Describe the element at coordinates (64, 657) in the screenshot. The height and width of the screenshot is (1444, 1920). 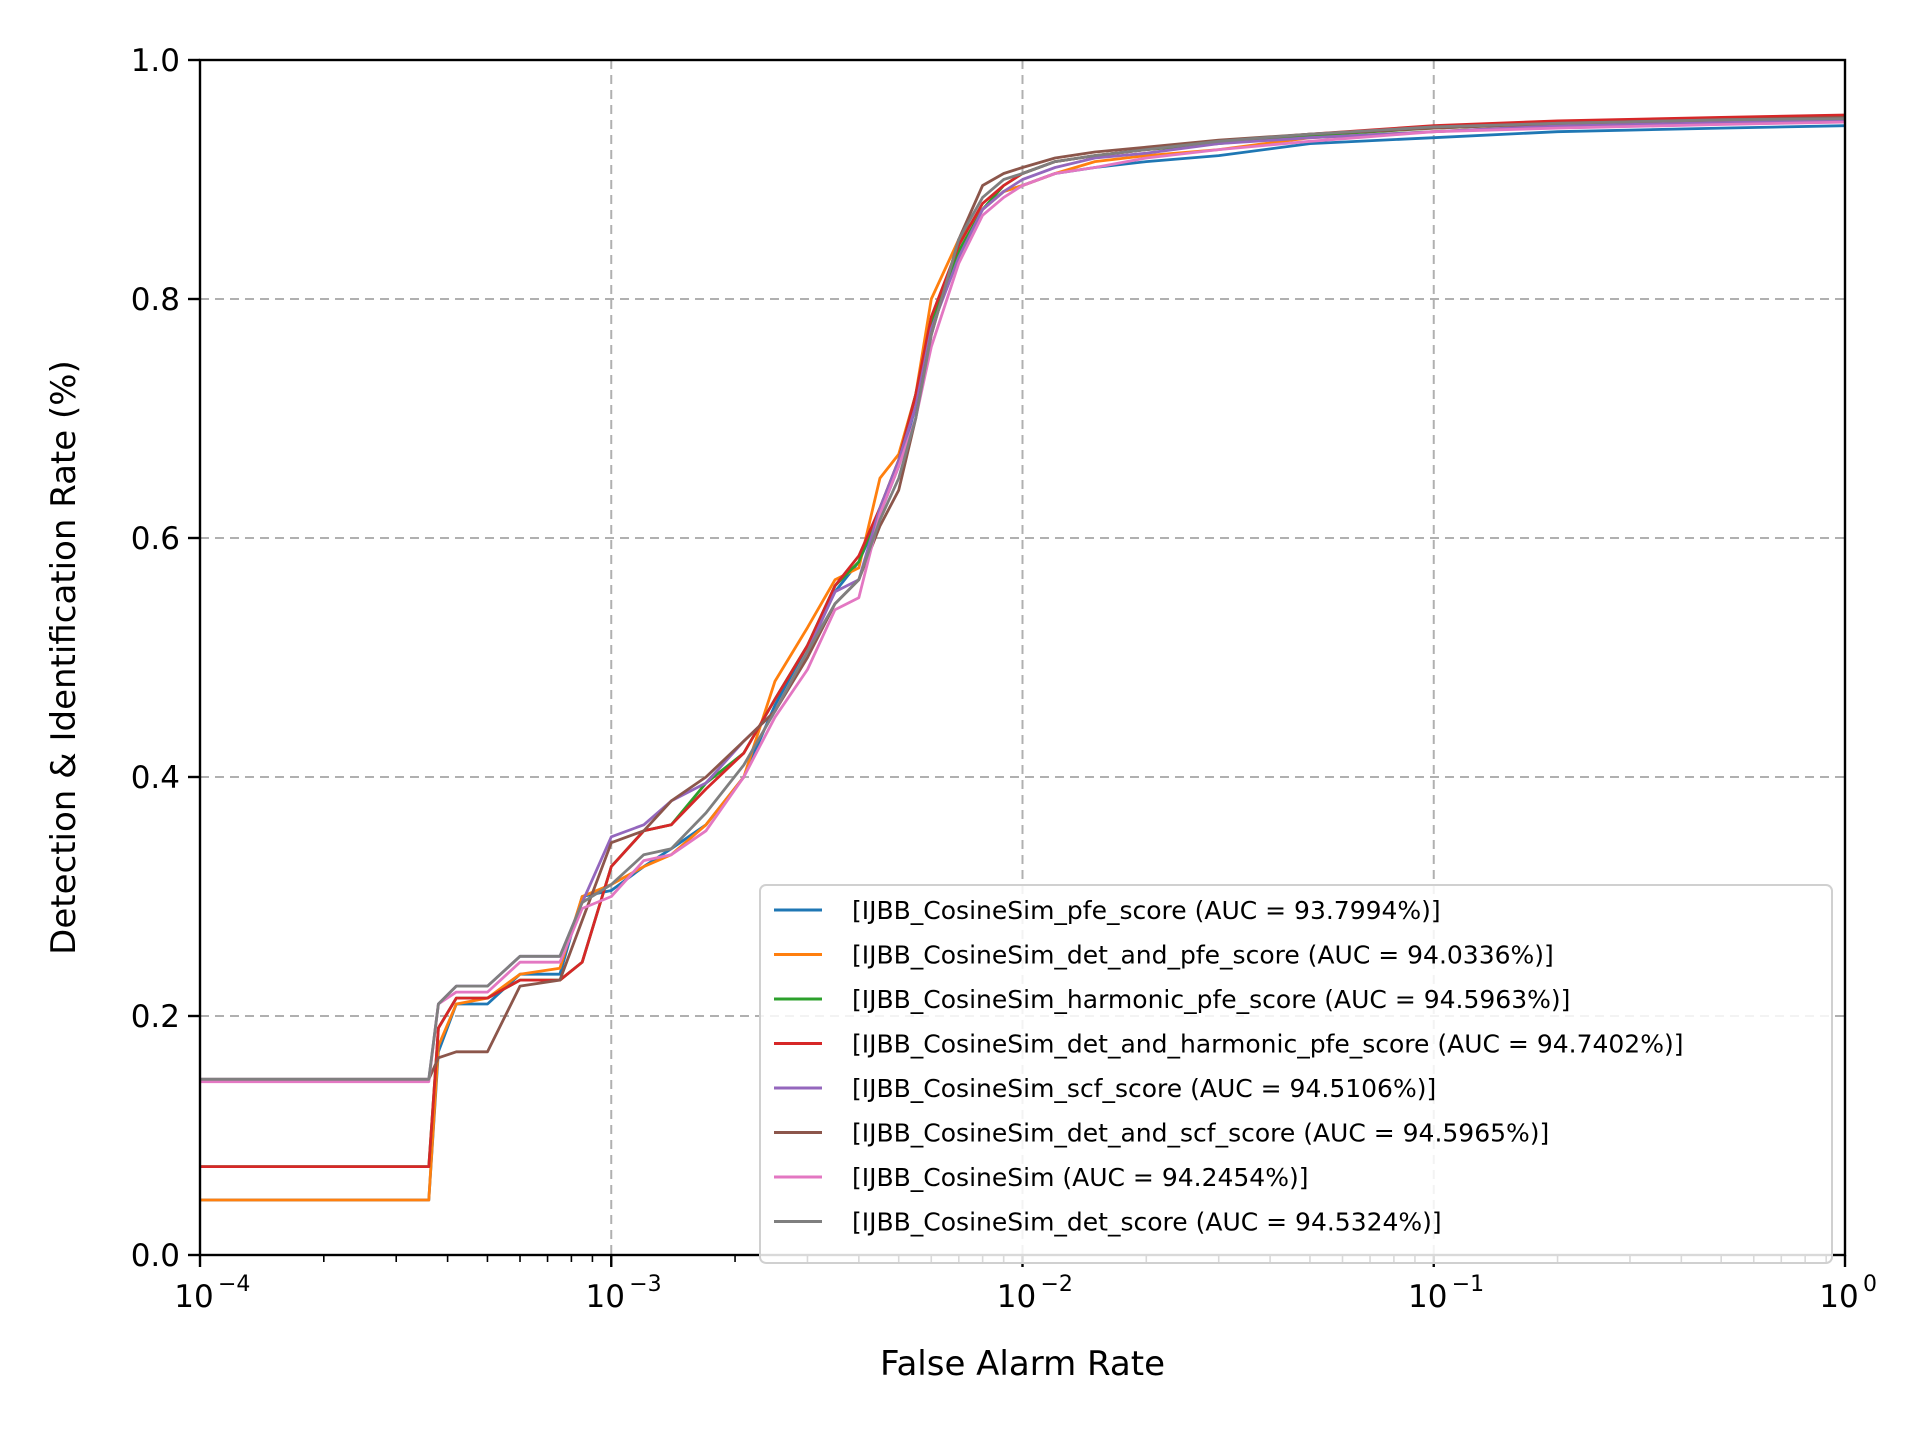
I see `y-axis-label: Detection & Identification Rate (%)` at that location.